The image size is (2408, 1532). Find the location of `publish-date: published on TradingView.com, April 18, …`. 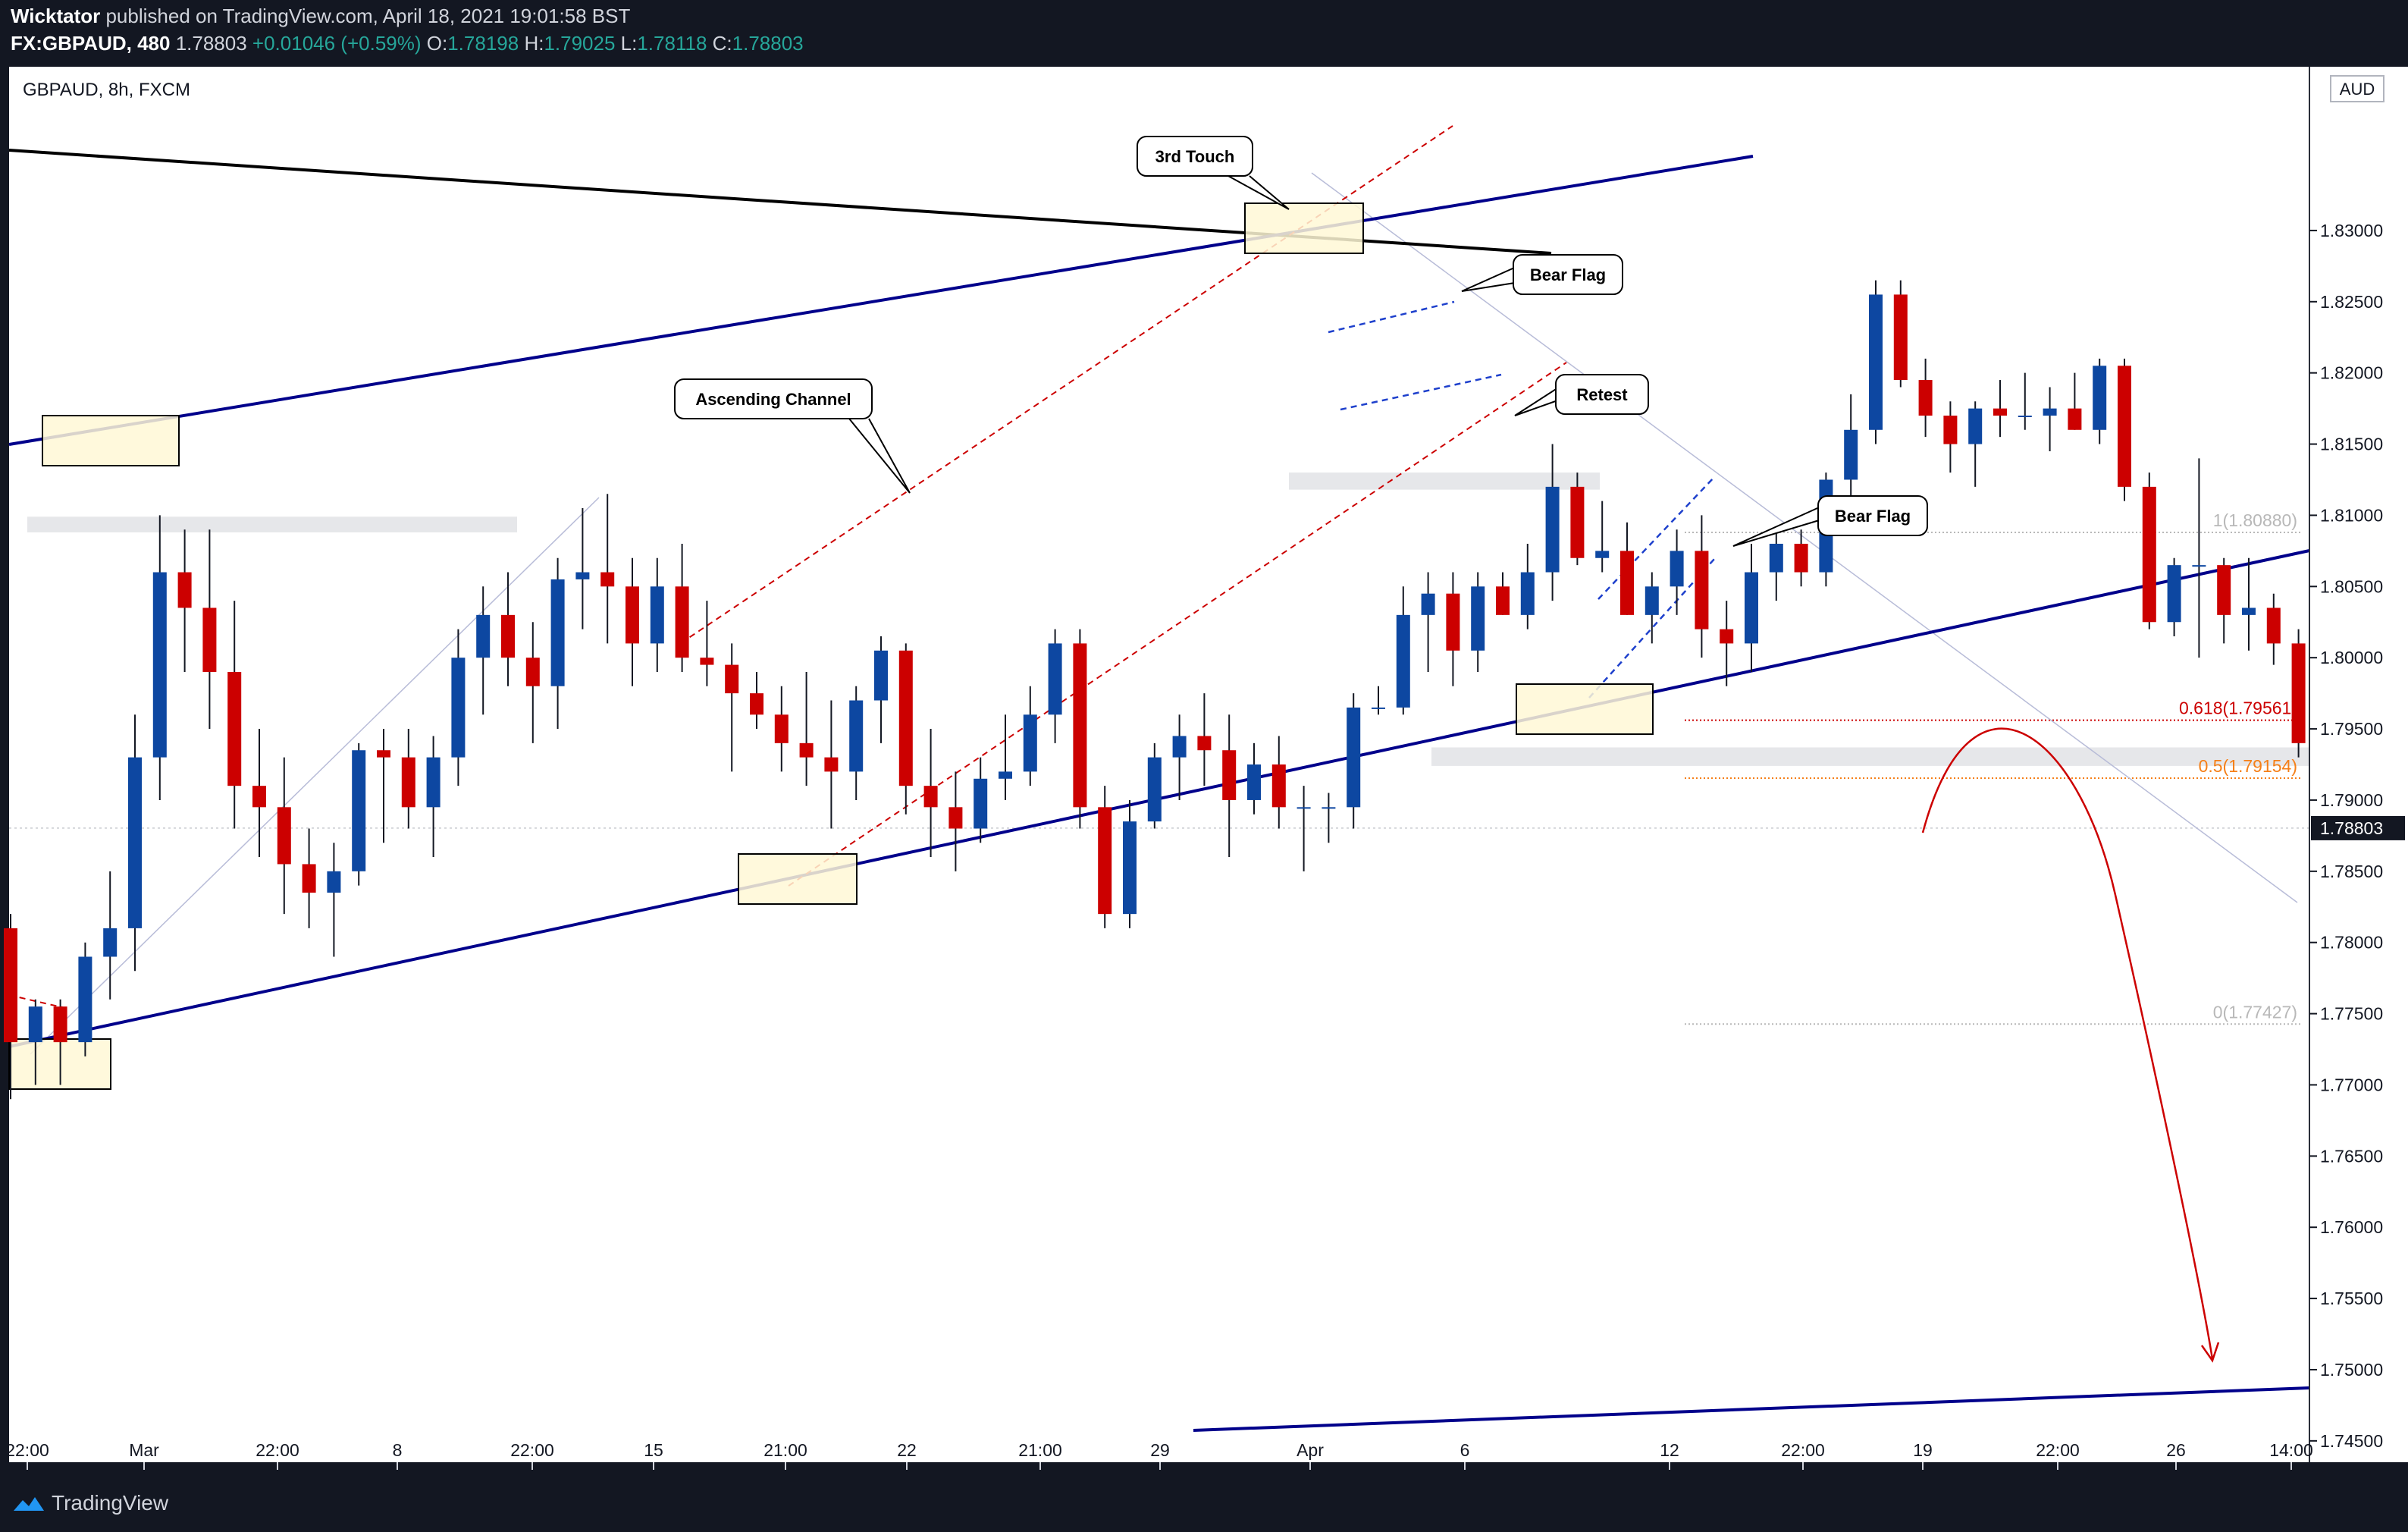

publish-date: published on TradingView.com, April 18, … is located at coordinates (368, 16).